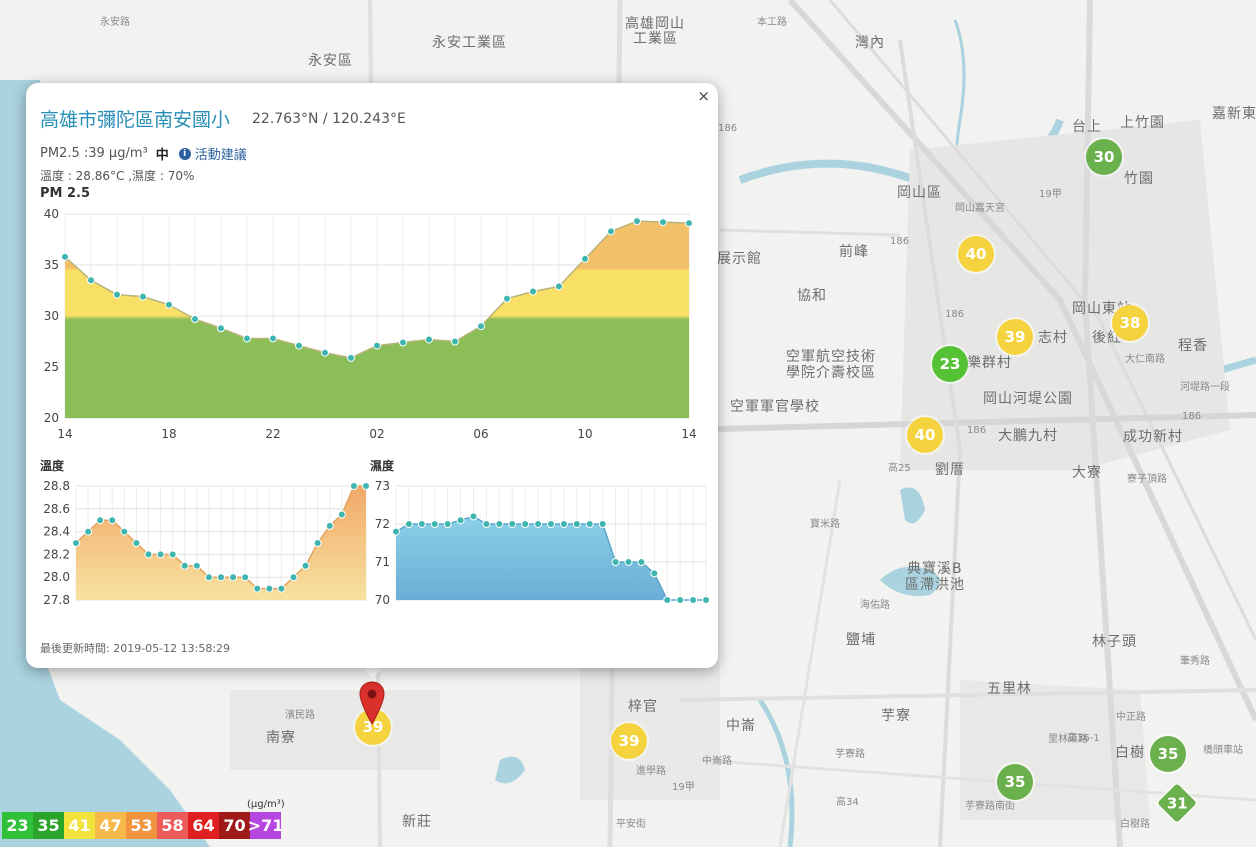  What do you see at coordinates (703, 96) in the screenshot?
I see `close-icon: ×` at bounding box center [703, 96].